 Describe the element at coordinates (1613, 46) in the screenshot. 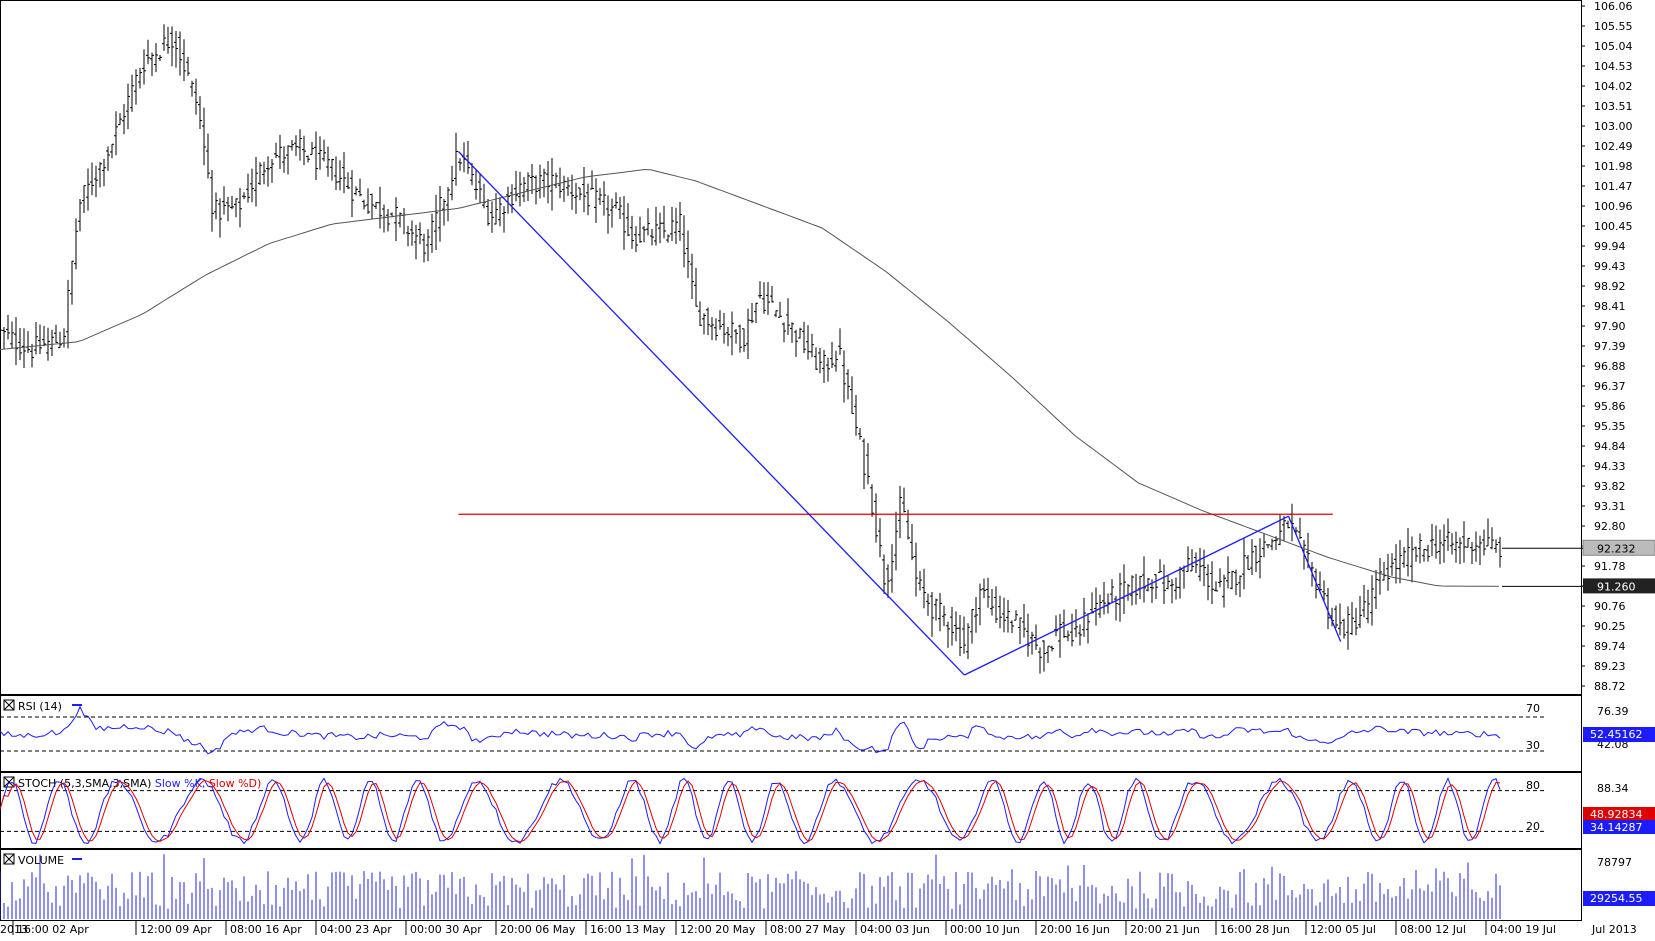

I see `main-ytick-label: 105.04` at that location.